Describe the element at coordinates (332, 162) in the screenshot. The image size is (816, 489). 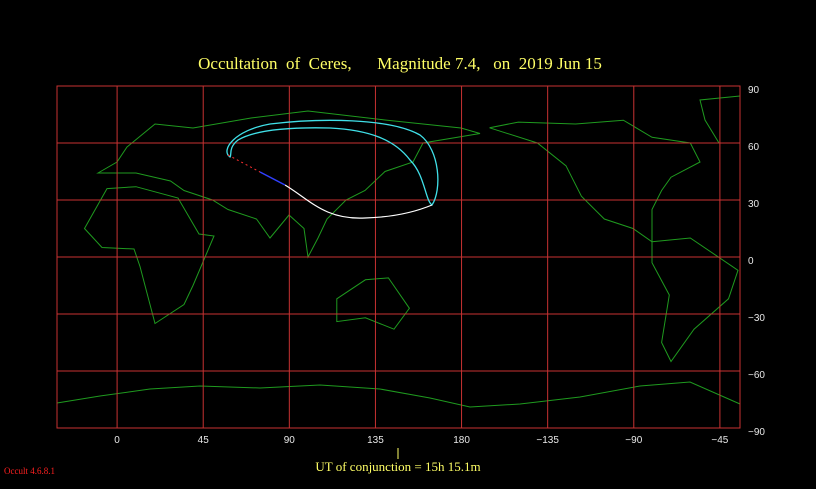
I see `path-limit` at that location.